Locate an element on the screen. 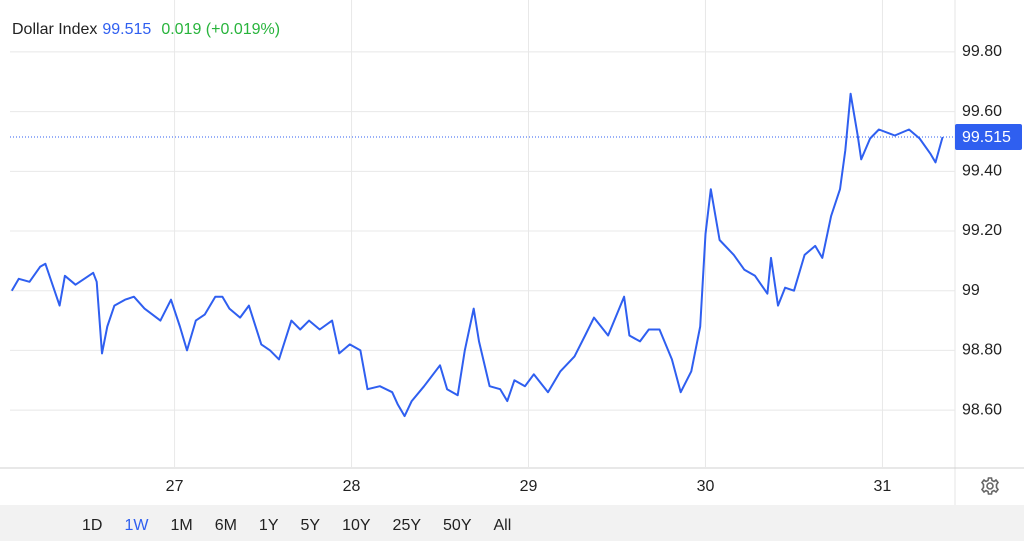  y-tick-label: 98.80 is located at coordinates (982, 350).